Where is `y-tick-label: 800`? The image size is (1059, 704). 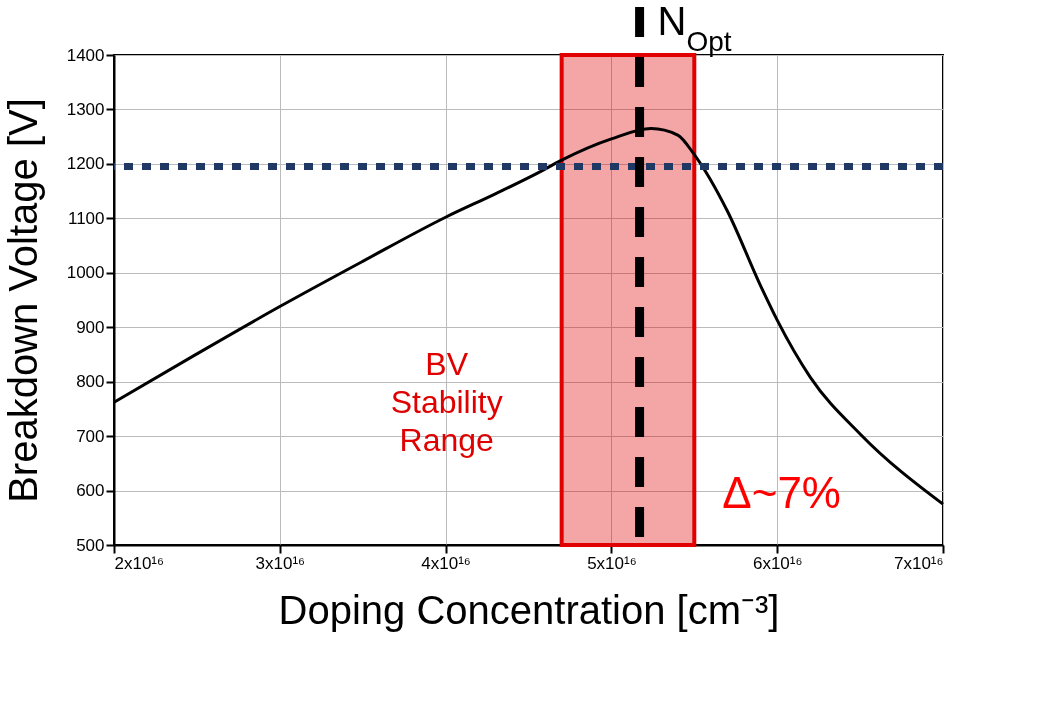 y-tick-label: 800 is located at coordinates (90, 382).